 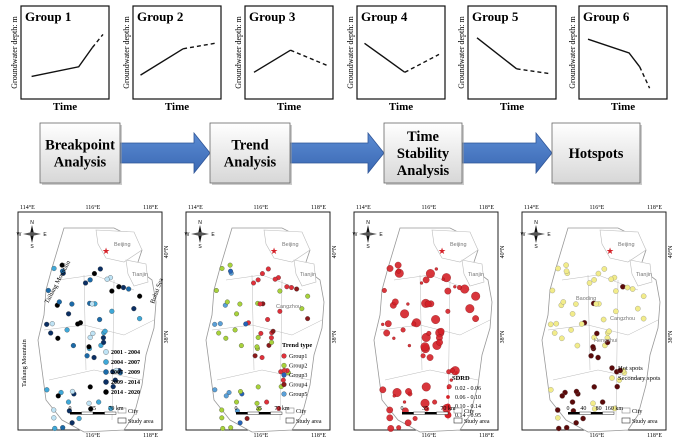 I want to click on legend-item-label: 0.14 - 0.95, so click(x=468, y=416).